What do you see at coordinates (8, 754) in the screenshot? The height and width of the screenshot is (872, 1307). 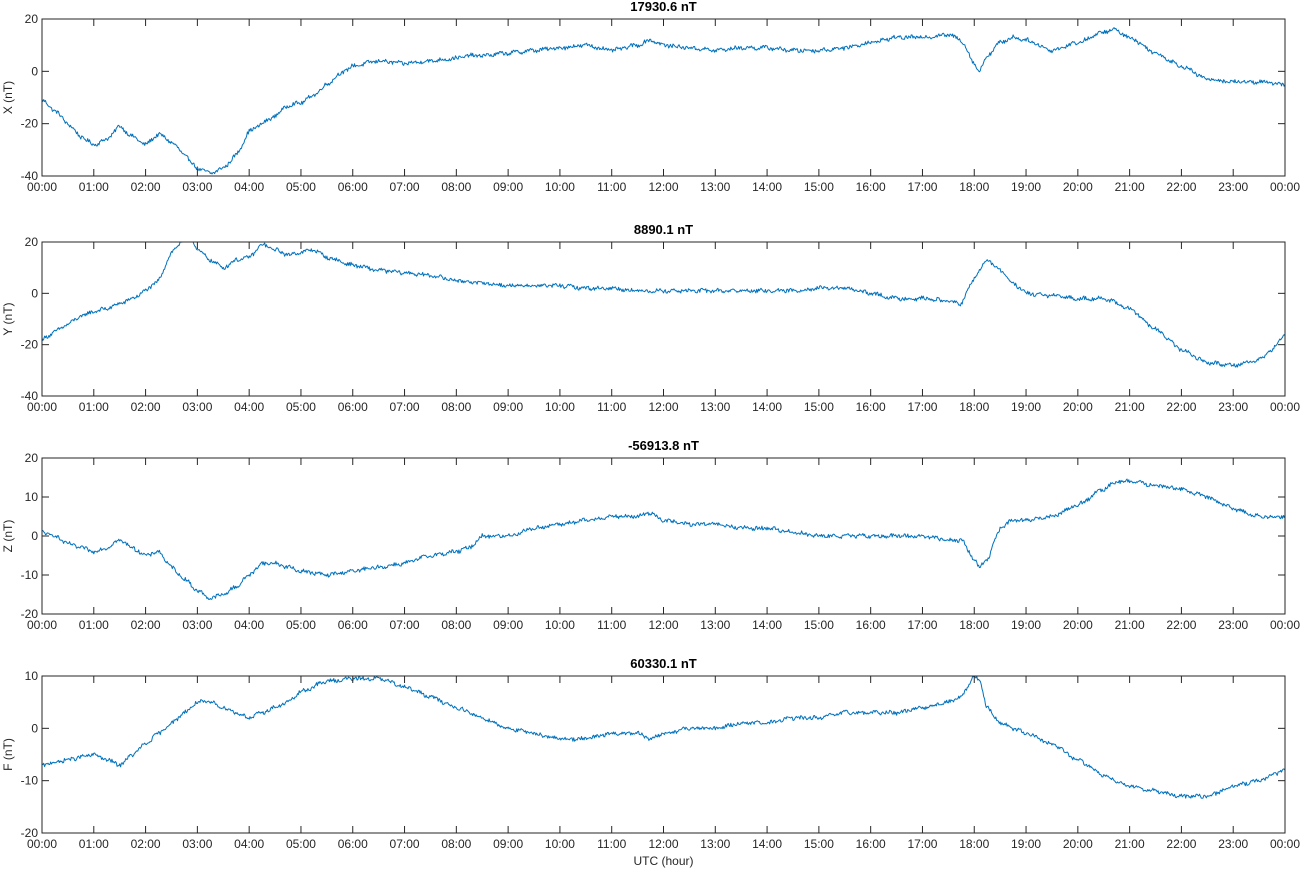 I see `y-axis-label: F (nT)` at bounding box center [8, 754].